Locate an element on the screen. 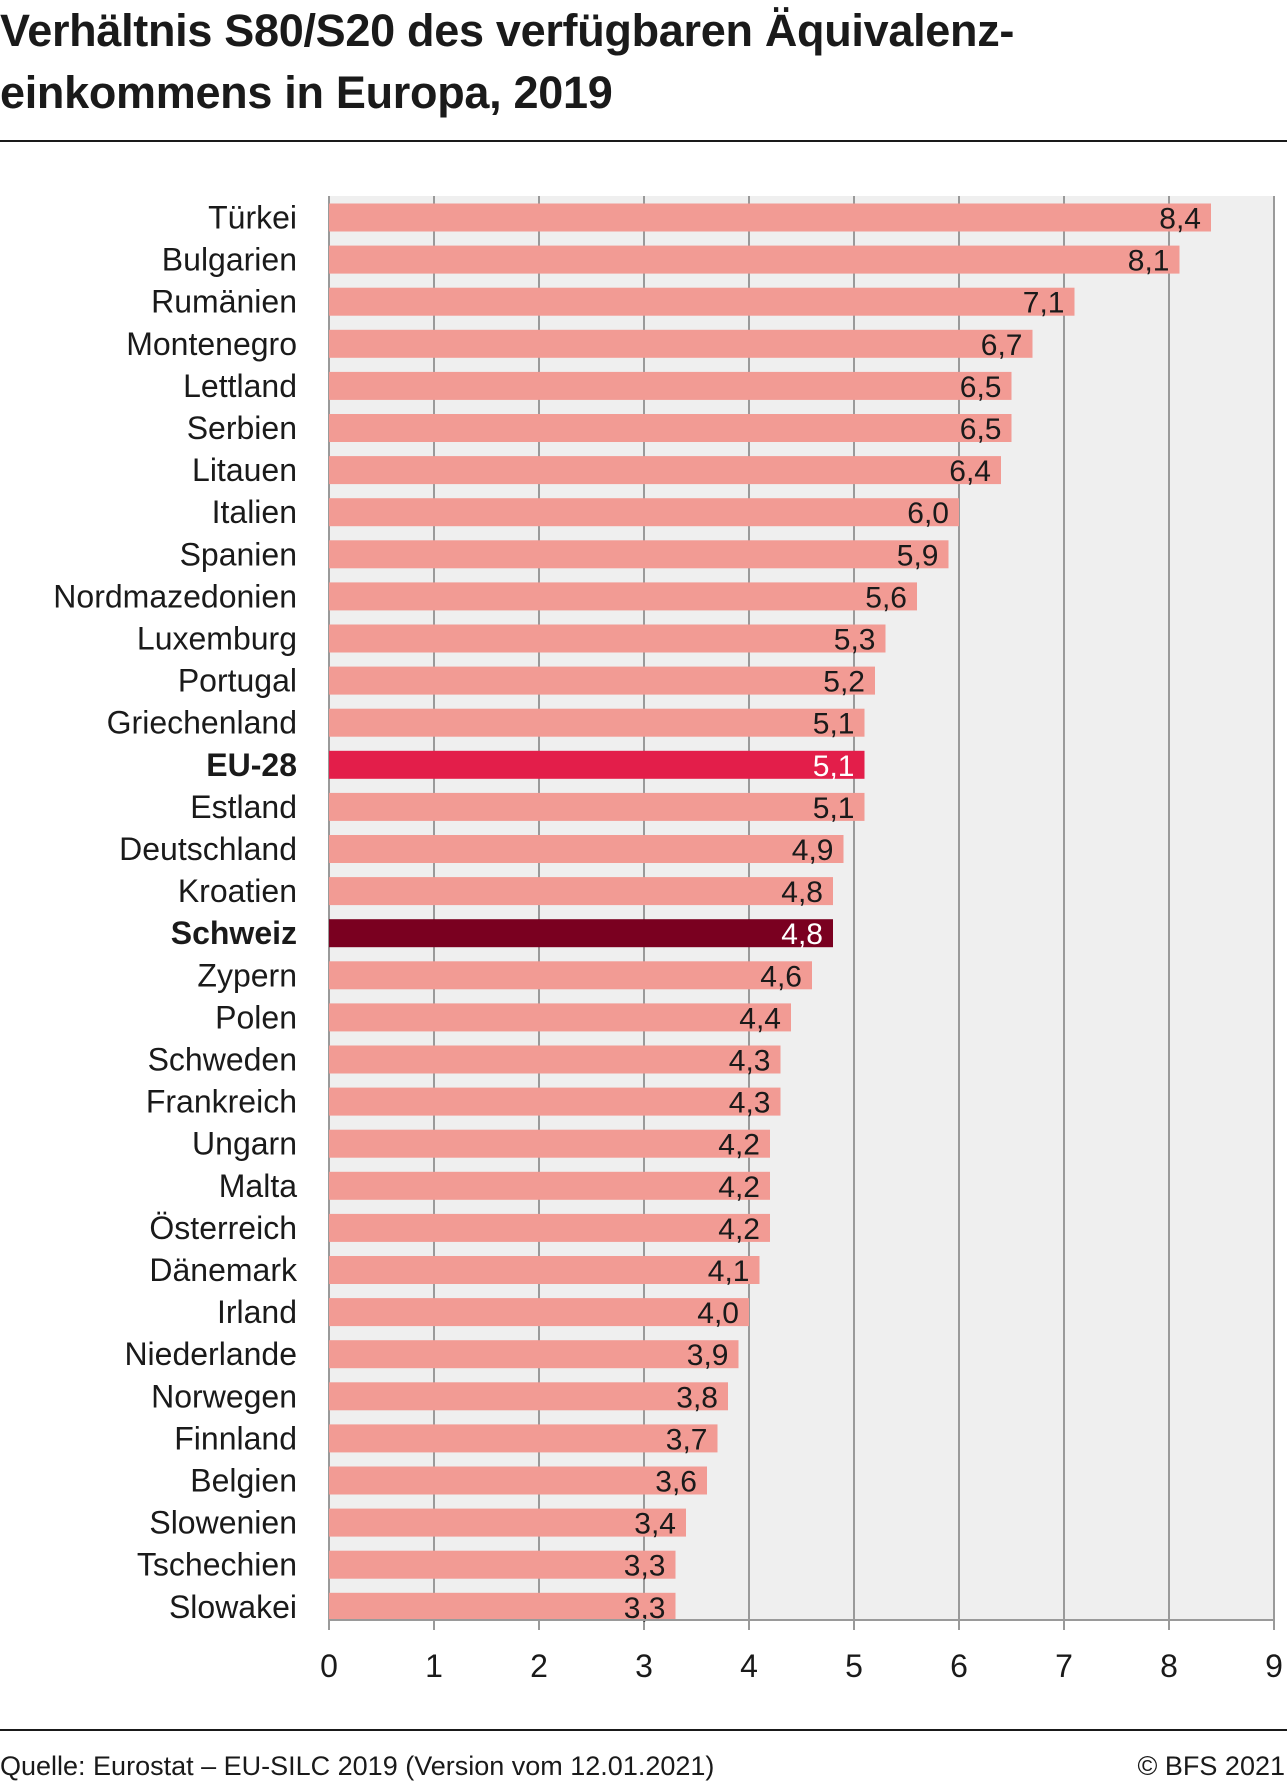 The height and width of the screenshot is (1790, 1287). data-label: 5,3 is located at coordinates (855, 640).